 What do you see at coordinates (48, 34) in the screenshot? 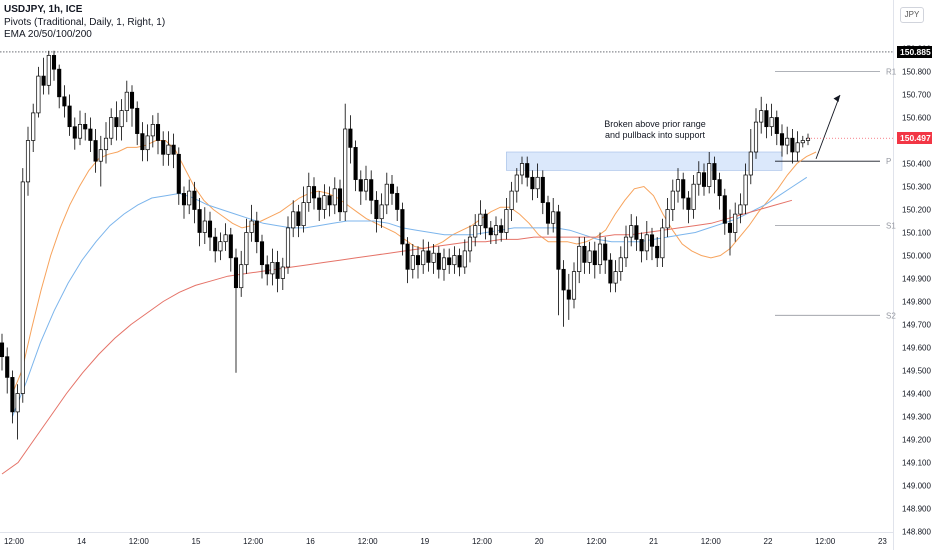
I see `ema-indicator-label: EMA 20/50/100/200` at bounding box center [48, 34].